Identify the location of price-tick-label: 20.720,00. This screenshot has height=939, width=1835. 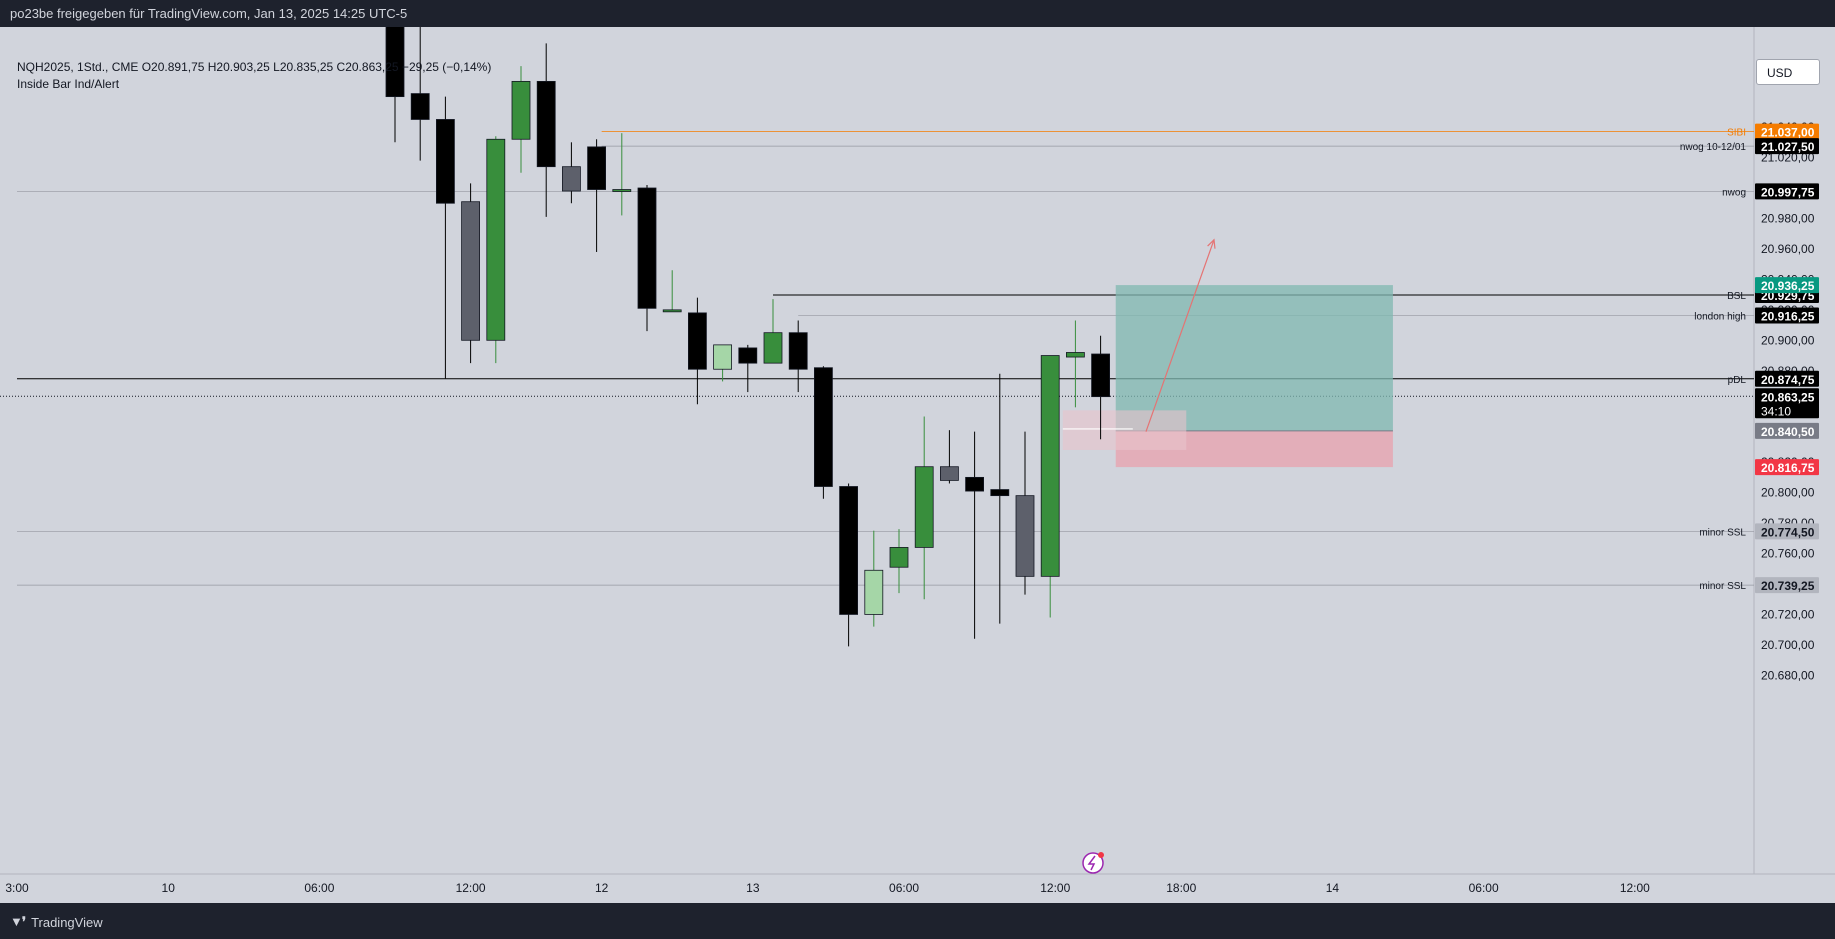
(1788, 614).